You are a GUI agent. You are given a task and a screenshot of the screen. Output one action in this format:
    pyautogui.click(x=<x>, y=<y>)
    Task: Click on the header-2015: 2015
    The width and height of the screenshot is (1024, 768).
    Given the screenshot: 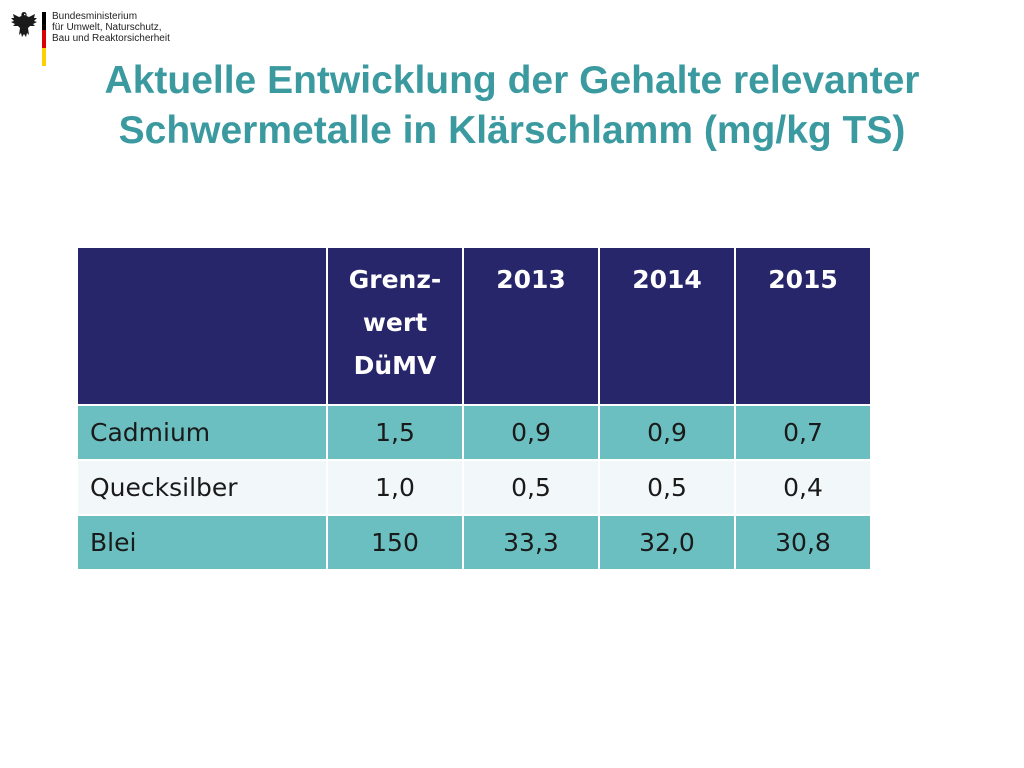 What is the action you would take?
    pyautogui.click(x=803, y=326)
    